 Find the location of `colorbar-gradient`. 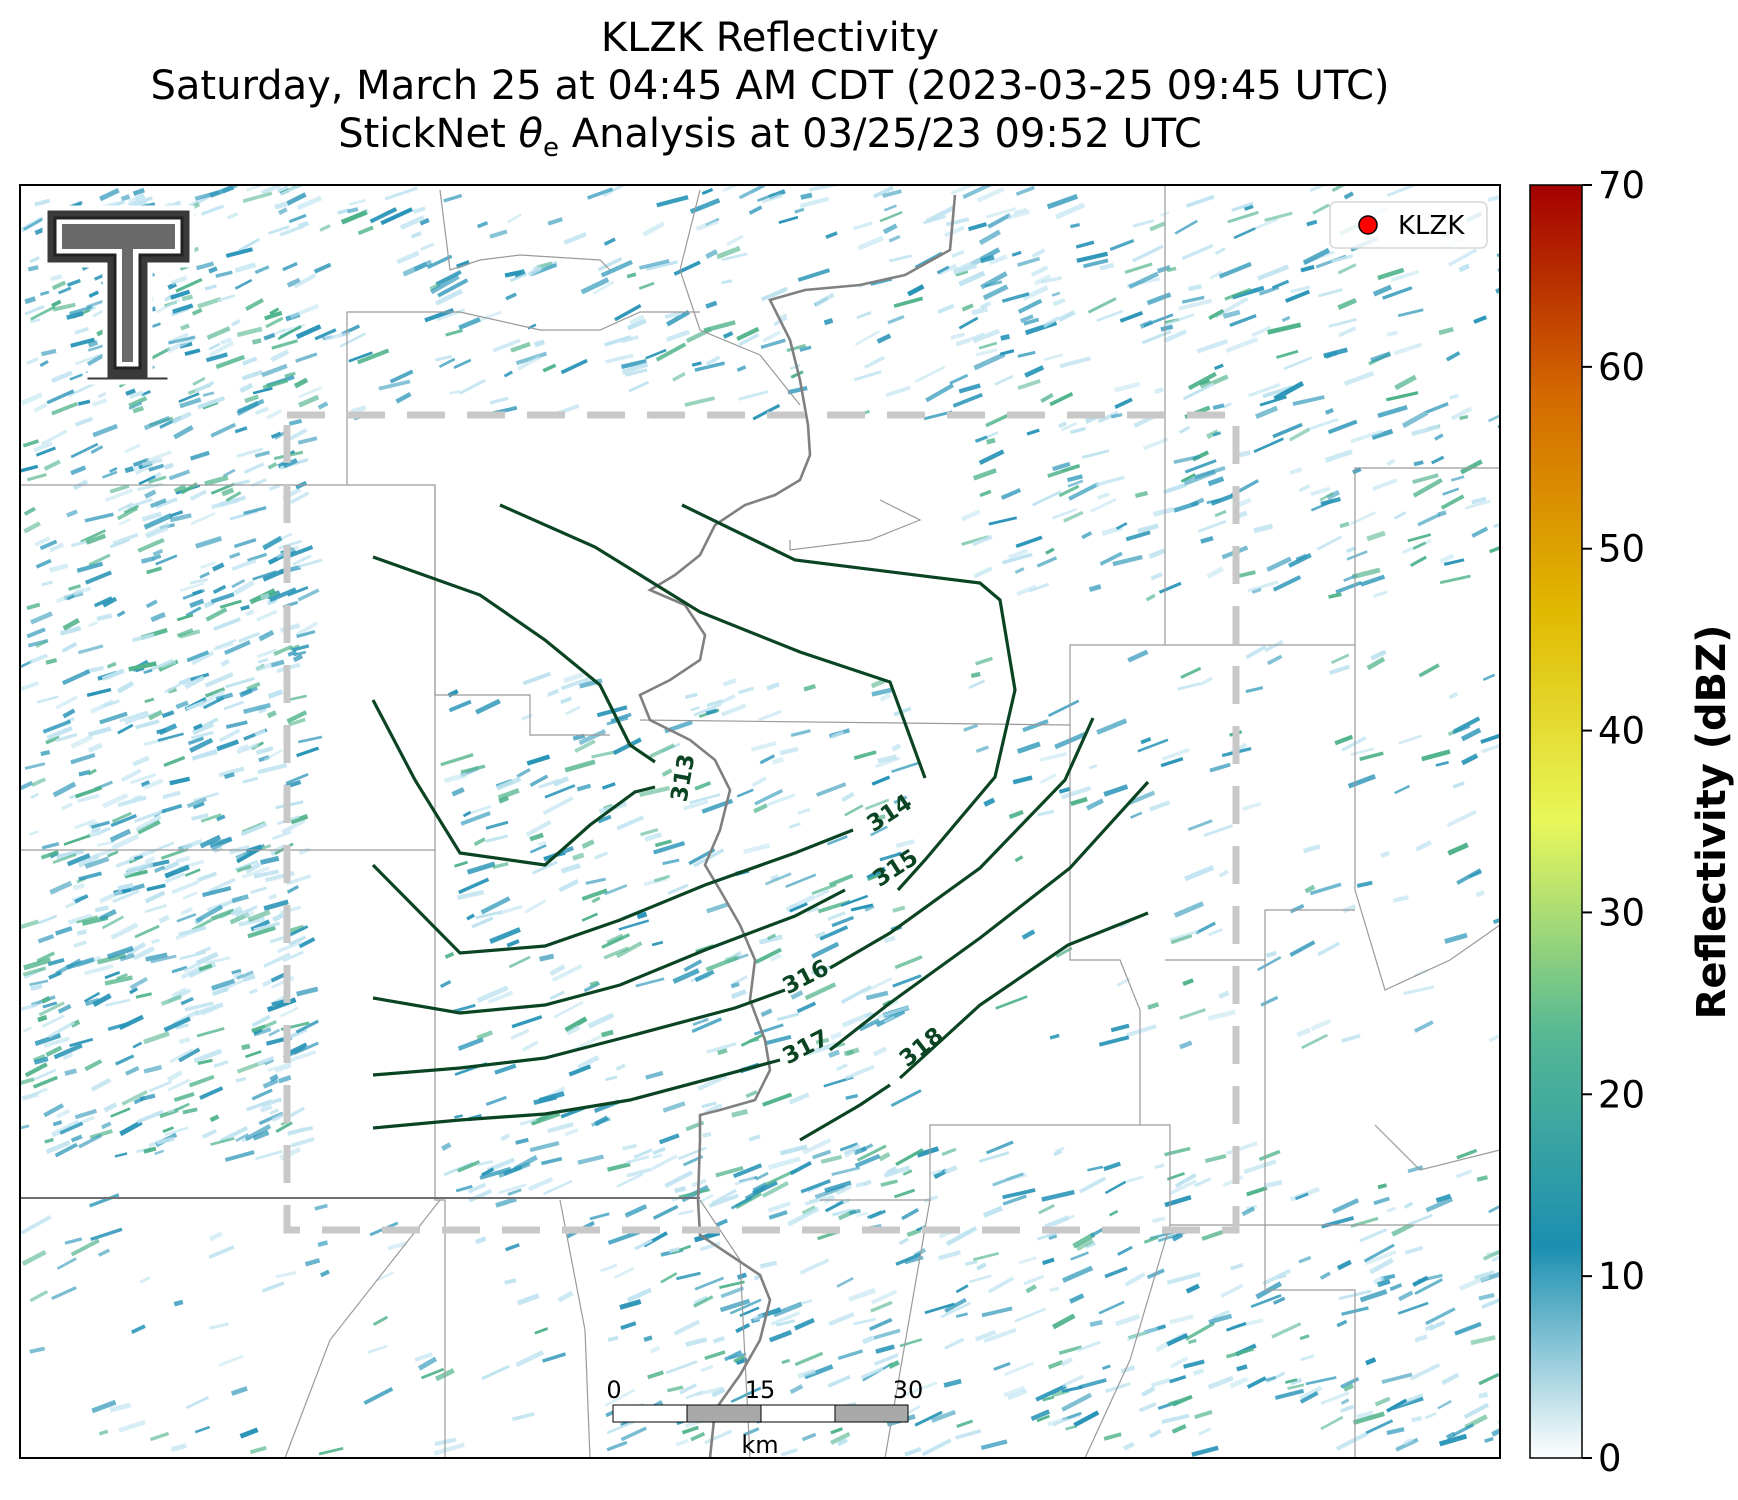

colorbar-gradient is located at coordinates (1556, 821).